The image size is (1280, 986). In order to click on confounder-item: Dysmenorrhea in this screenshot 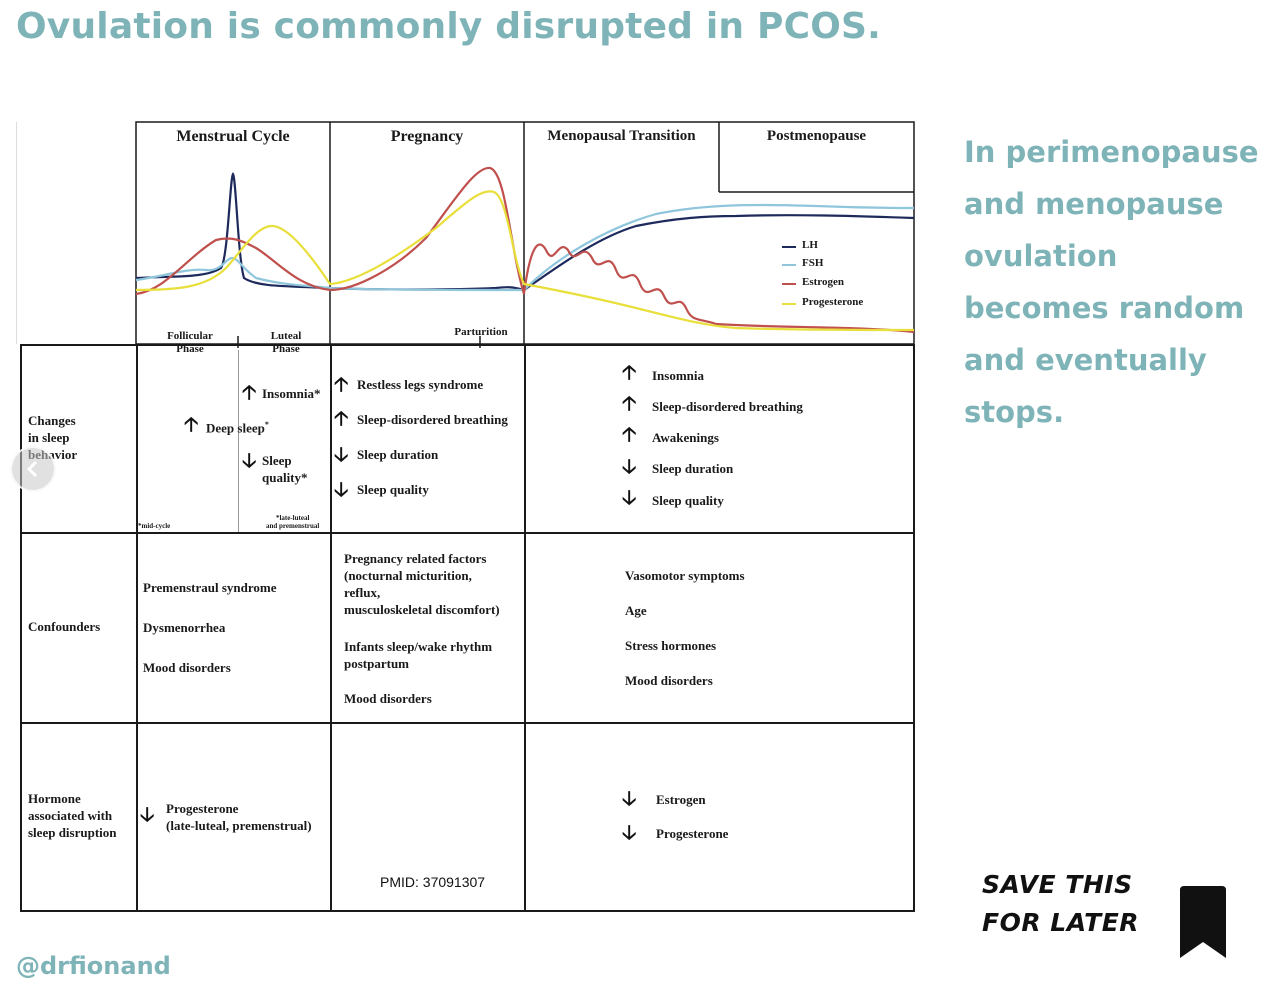, I will do `click(184, 627)`.